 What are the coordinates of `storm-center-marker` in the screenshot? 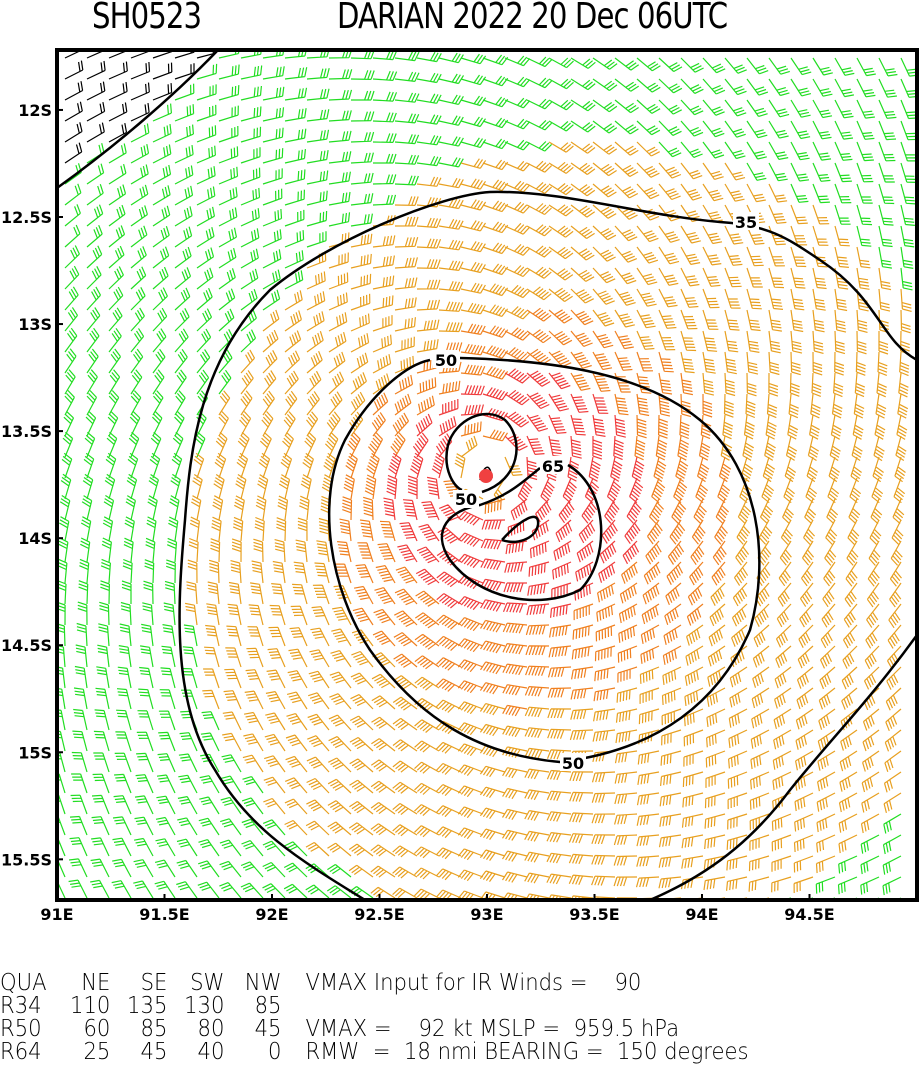 It's located at (486, 476).